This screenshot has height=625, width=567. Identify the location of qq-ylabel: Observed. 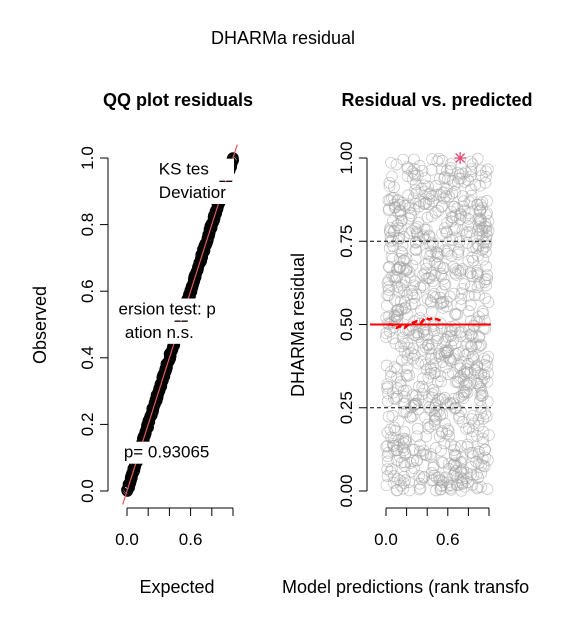
(40, 325).